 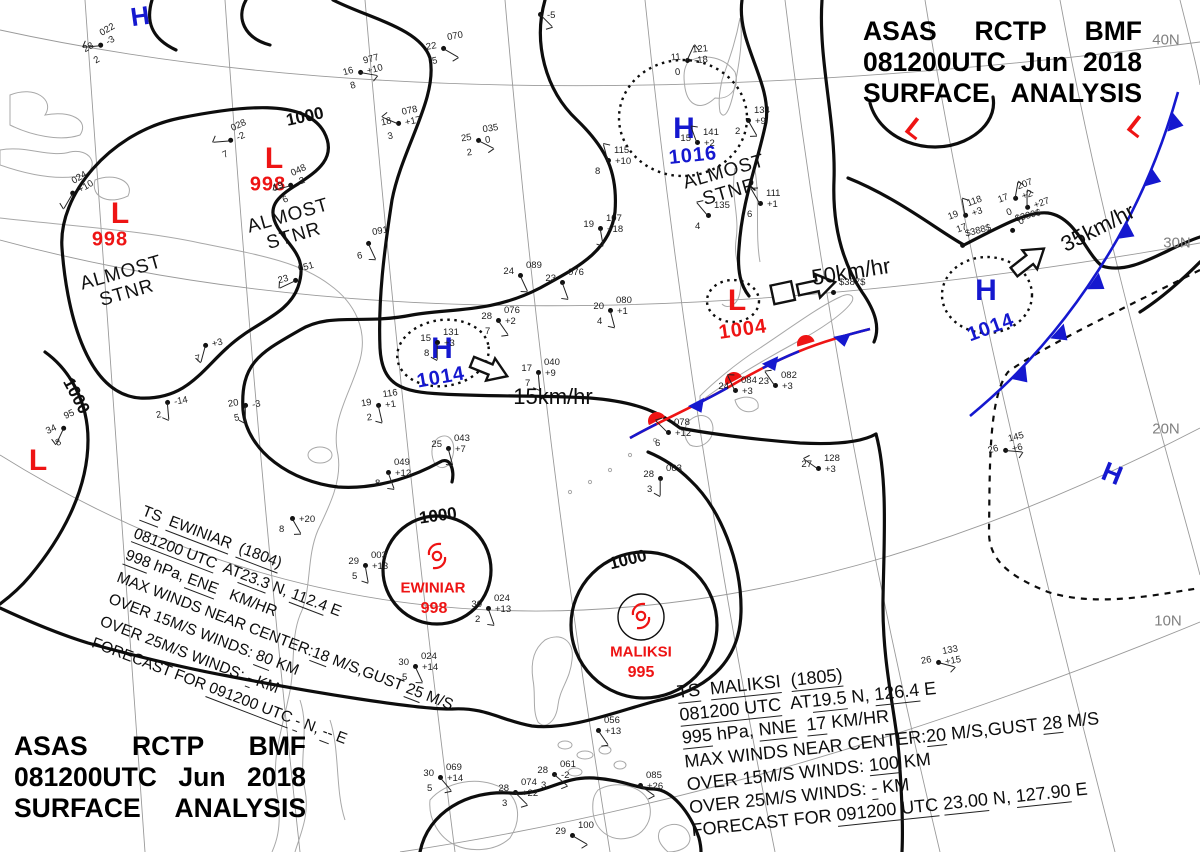 What do you see at coordinates (1076, 254) in the screenshot?
I see `cold-front` at bounding box center [1076, 254].